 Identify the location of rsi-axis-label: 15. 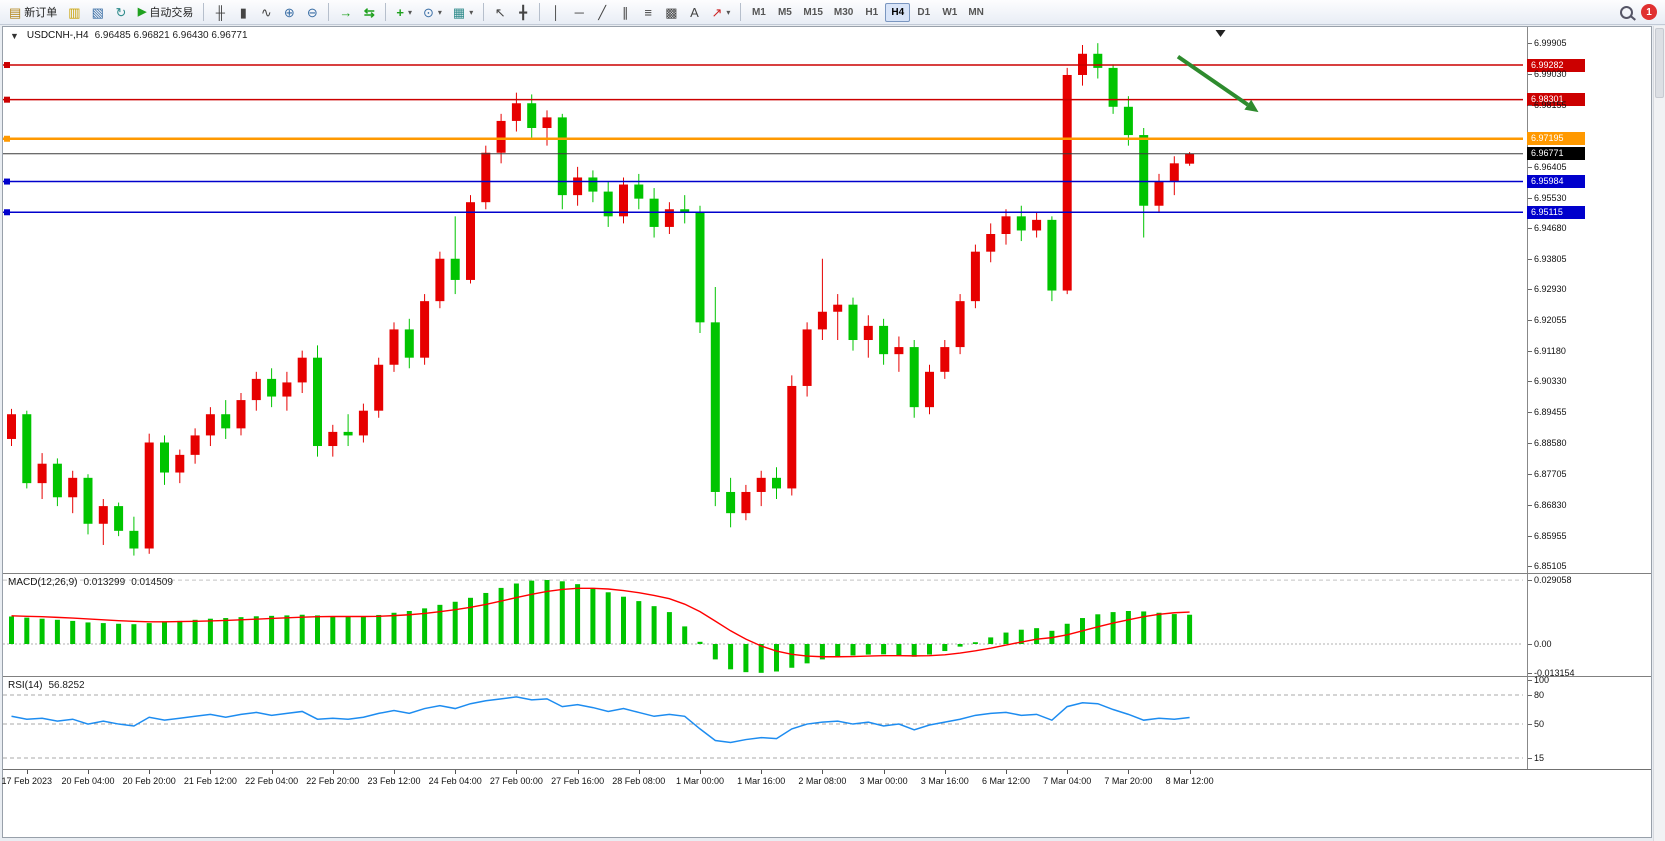
(1539, 757).